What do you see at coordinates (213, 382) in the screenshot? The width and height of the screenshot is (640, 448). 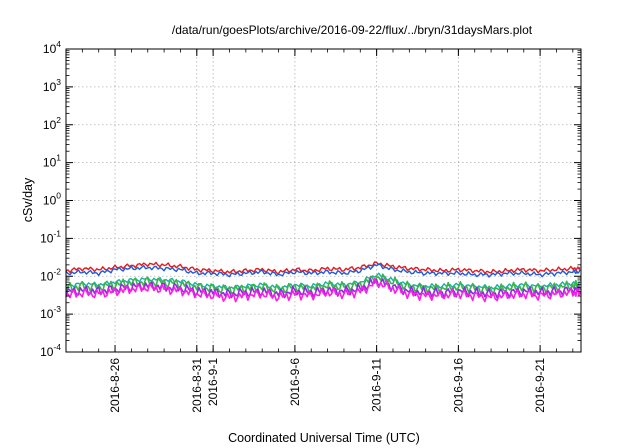 I see `x-tick-label: 2016-9-1` at bounding box center [213, 382].